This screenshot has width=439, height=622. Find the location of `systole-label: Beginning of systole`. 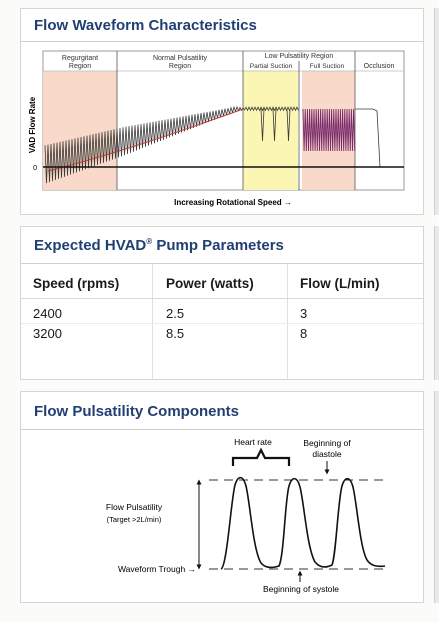

systole-label: Beginning of systole is located at coordinates (301, 589).